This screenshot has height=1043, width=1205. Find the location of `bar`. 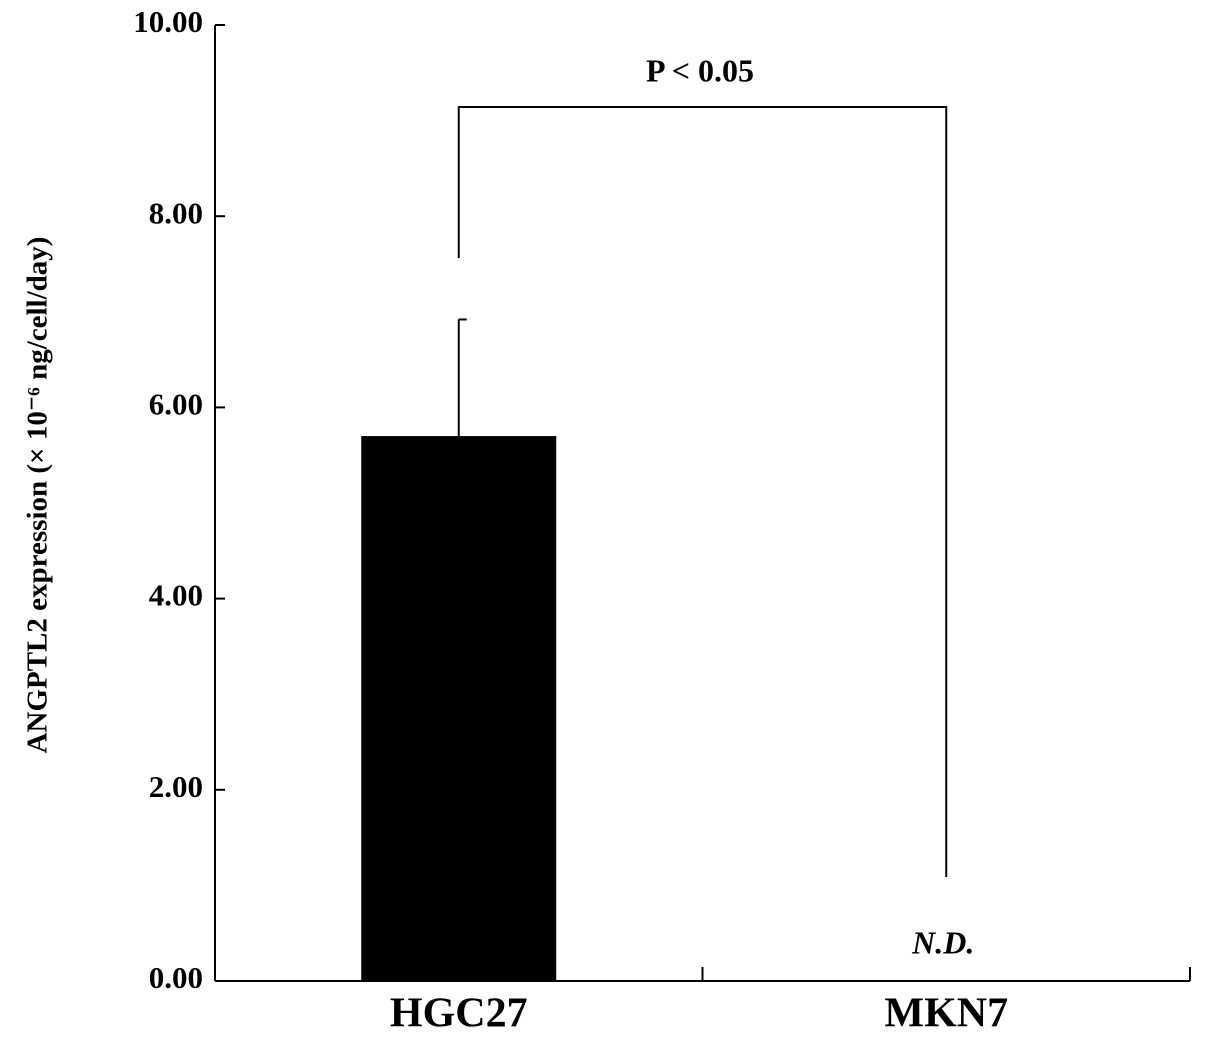

bar is located at coordinates (459, 709).